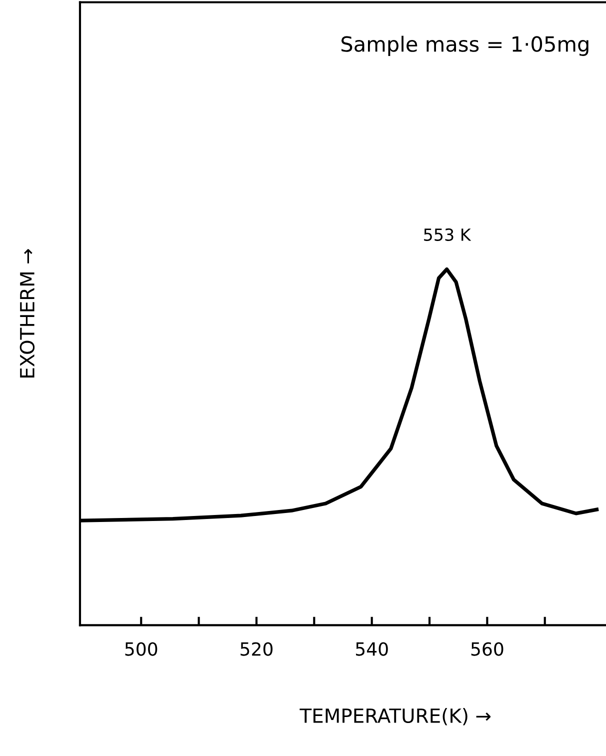  I want to click on y-axis-title: EXOTHERM →, so click(27, 313).